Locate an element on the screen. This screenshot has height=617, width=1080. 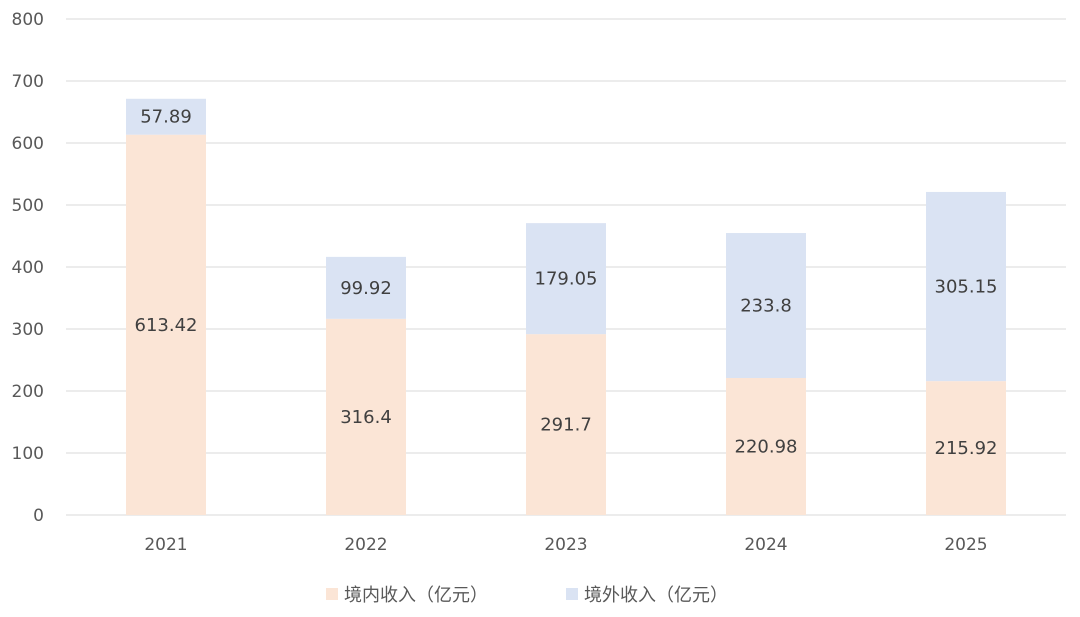
y-tick-label: 600 is located at coordinates (28, 144).